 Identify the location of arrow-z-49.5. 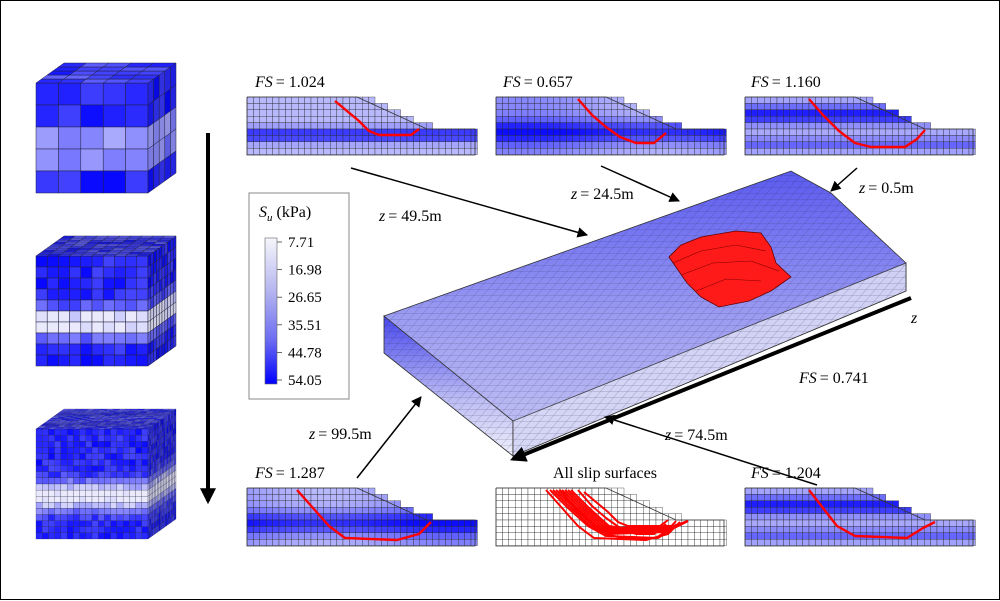
(469, 202).